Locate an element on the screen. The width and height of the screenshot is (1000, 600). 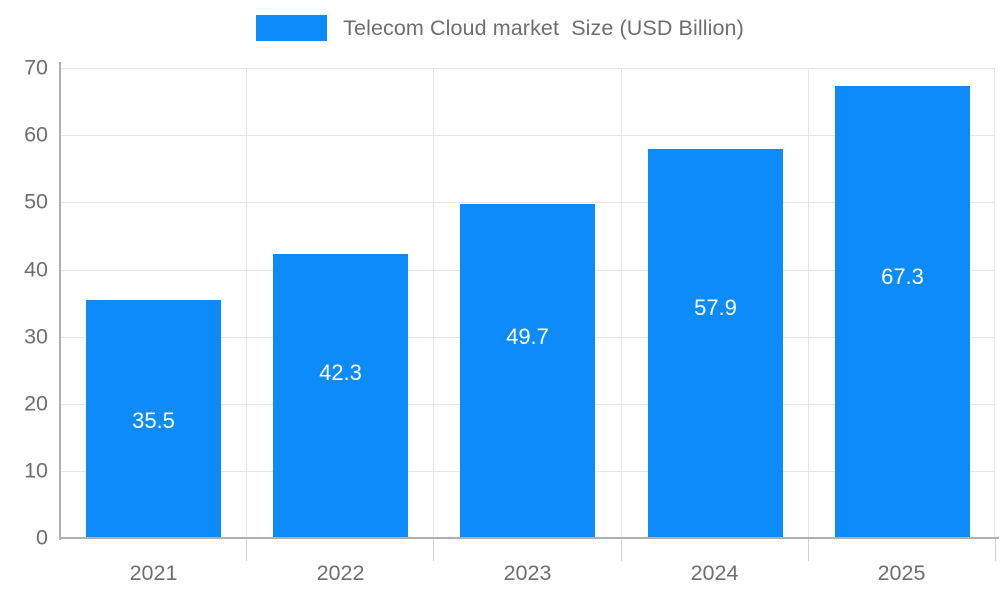
chart-legend: Telecom Cloud market Size (USD Billion) is located at coordinates (500, 28).